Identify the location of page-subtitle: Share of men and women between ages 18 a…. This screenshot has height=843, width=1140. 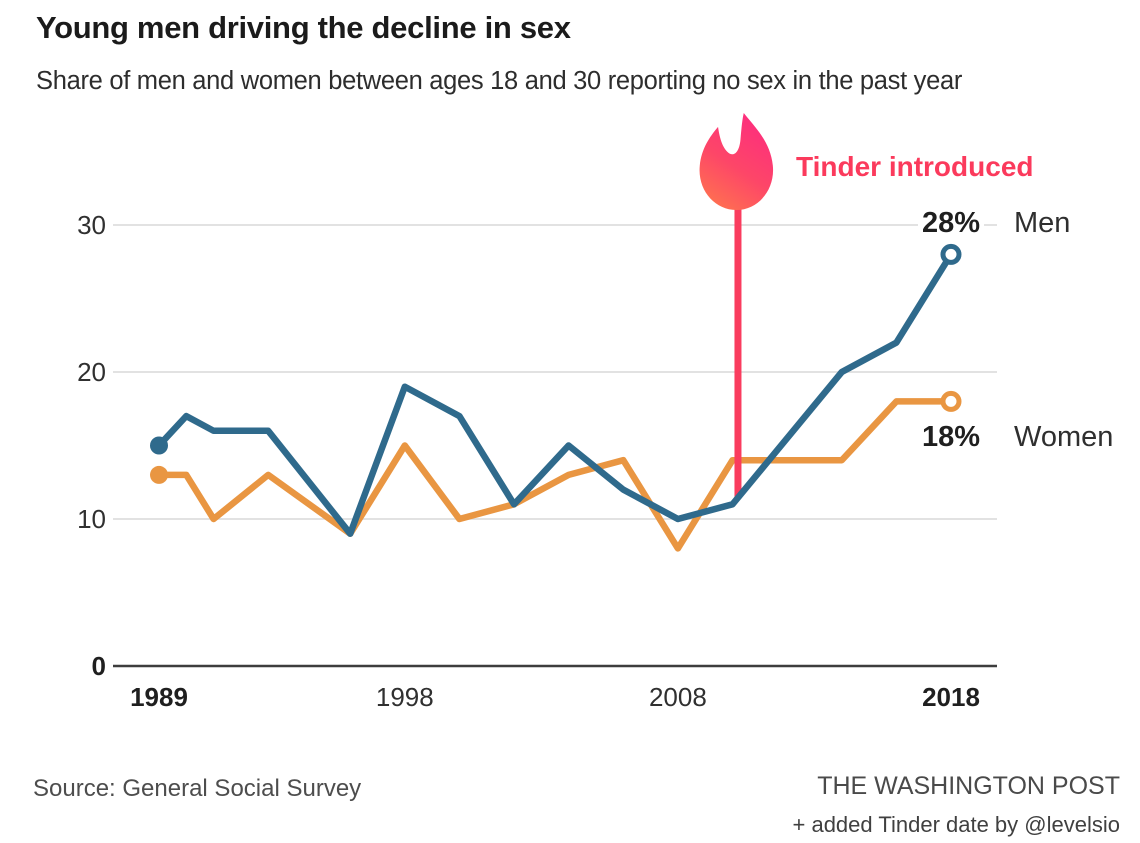
(499, 81).